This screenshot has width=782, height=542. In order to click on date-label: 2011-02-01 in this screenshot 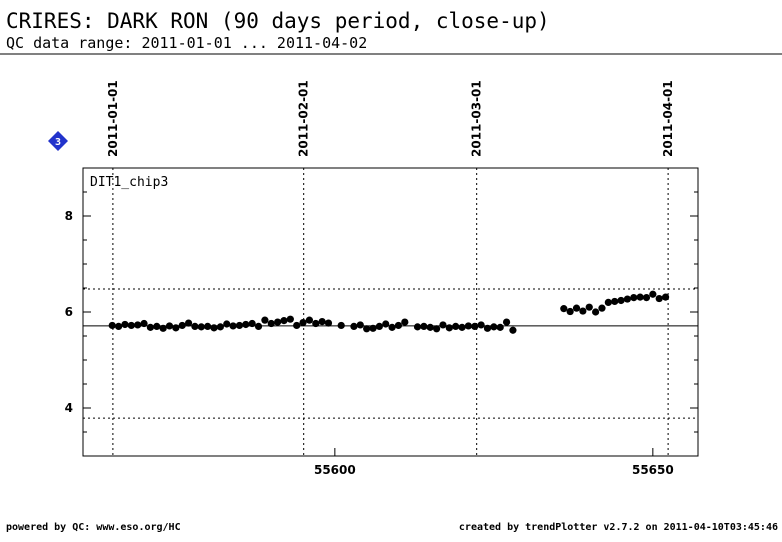, I will do `click(304, 118)`.